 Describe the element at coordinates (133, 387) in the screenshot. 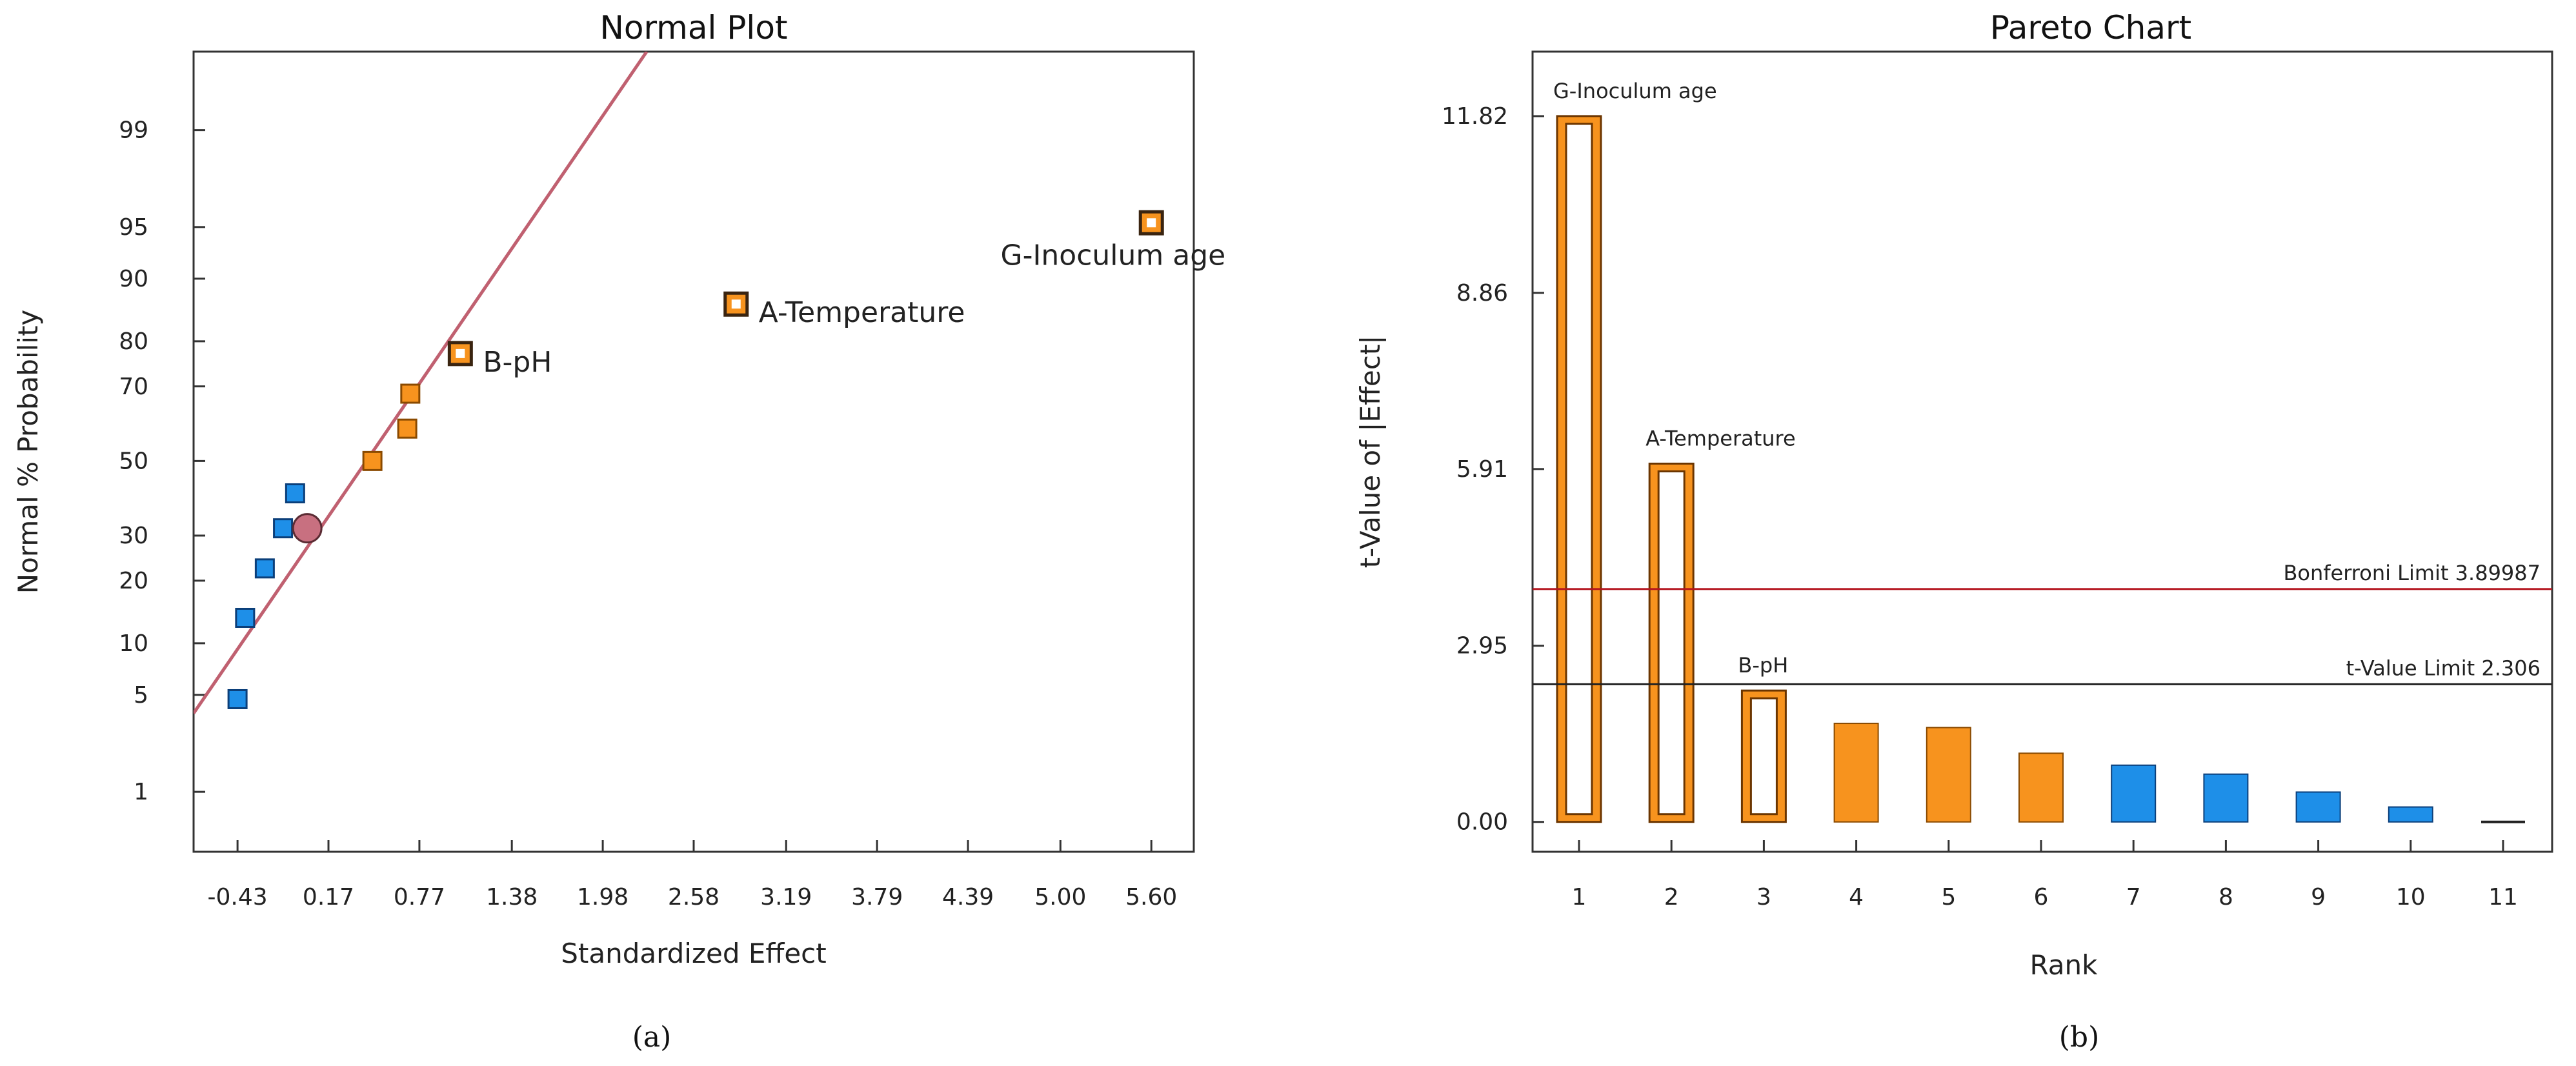

I see `y-tick-label: 70` at that location.